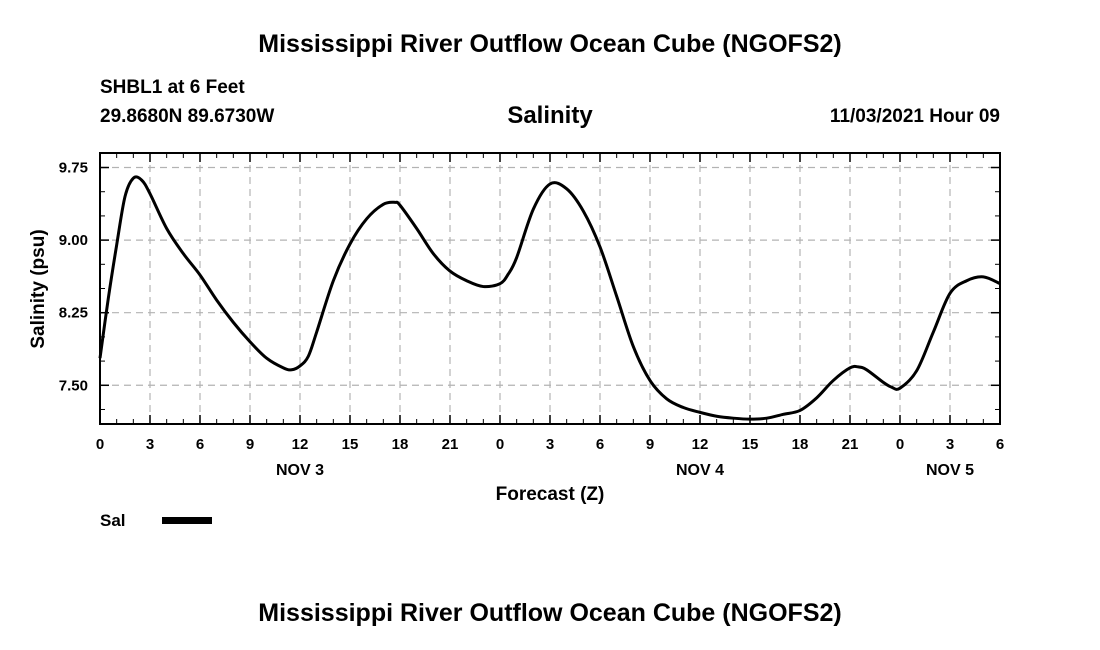  Describe the element at coordinates (73, 313) in the screenshot. I see `y-tick-label: 8.25` at that location.